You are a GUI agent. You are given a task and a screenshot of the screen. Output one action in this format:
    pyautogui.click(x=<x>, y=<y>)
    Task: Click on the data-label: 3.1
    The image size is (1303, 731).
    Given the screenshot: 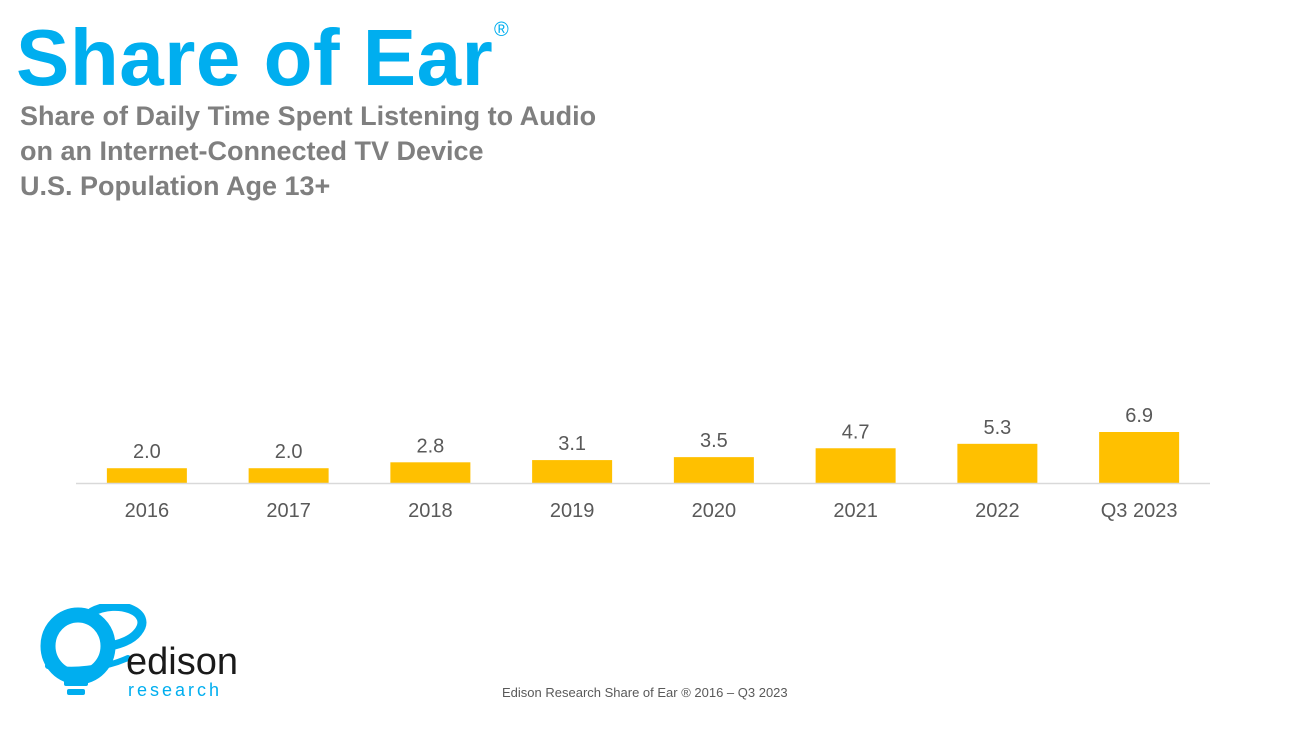 What is the action you would take?
    pyautogui.click(x=572, y=444)
    